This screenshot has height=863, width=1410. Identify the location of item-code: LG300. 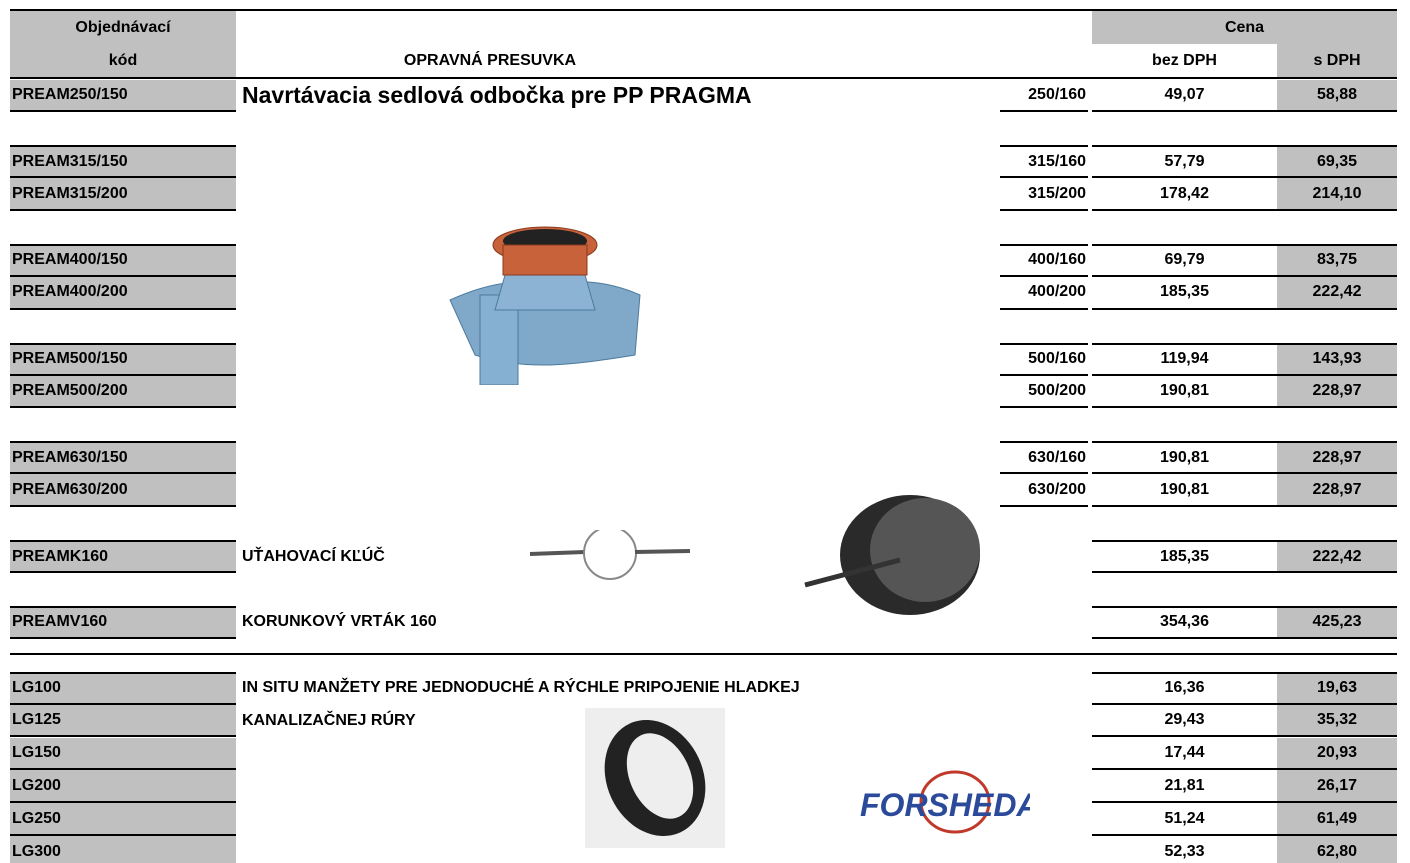
(123, 849).